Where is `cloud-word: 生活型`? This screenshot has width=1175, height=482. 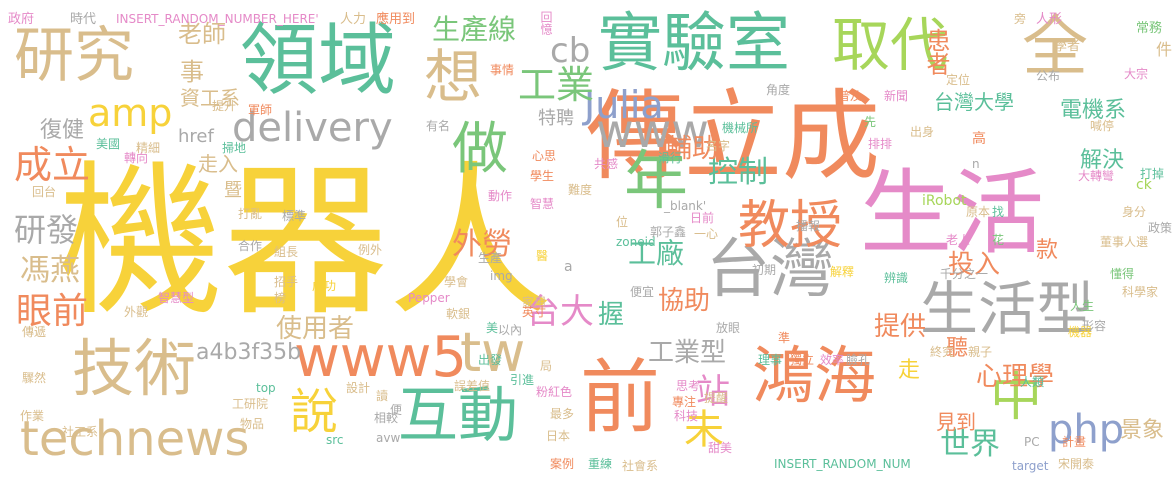 cloud-word: 生活型 is located at coordinates (1007, 309).